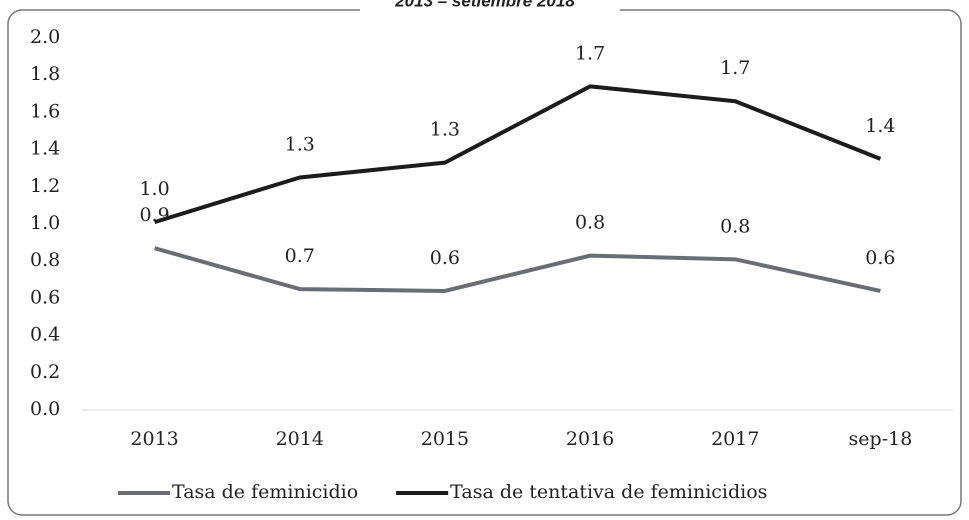 The image size is (969, 520). I want to click on y-tick-label: 0.2, so click(45, 372).